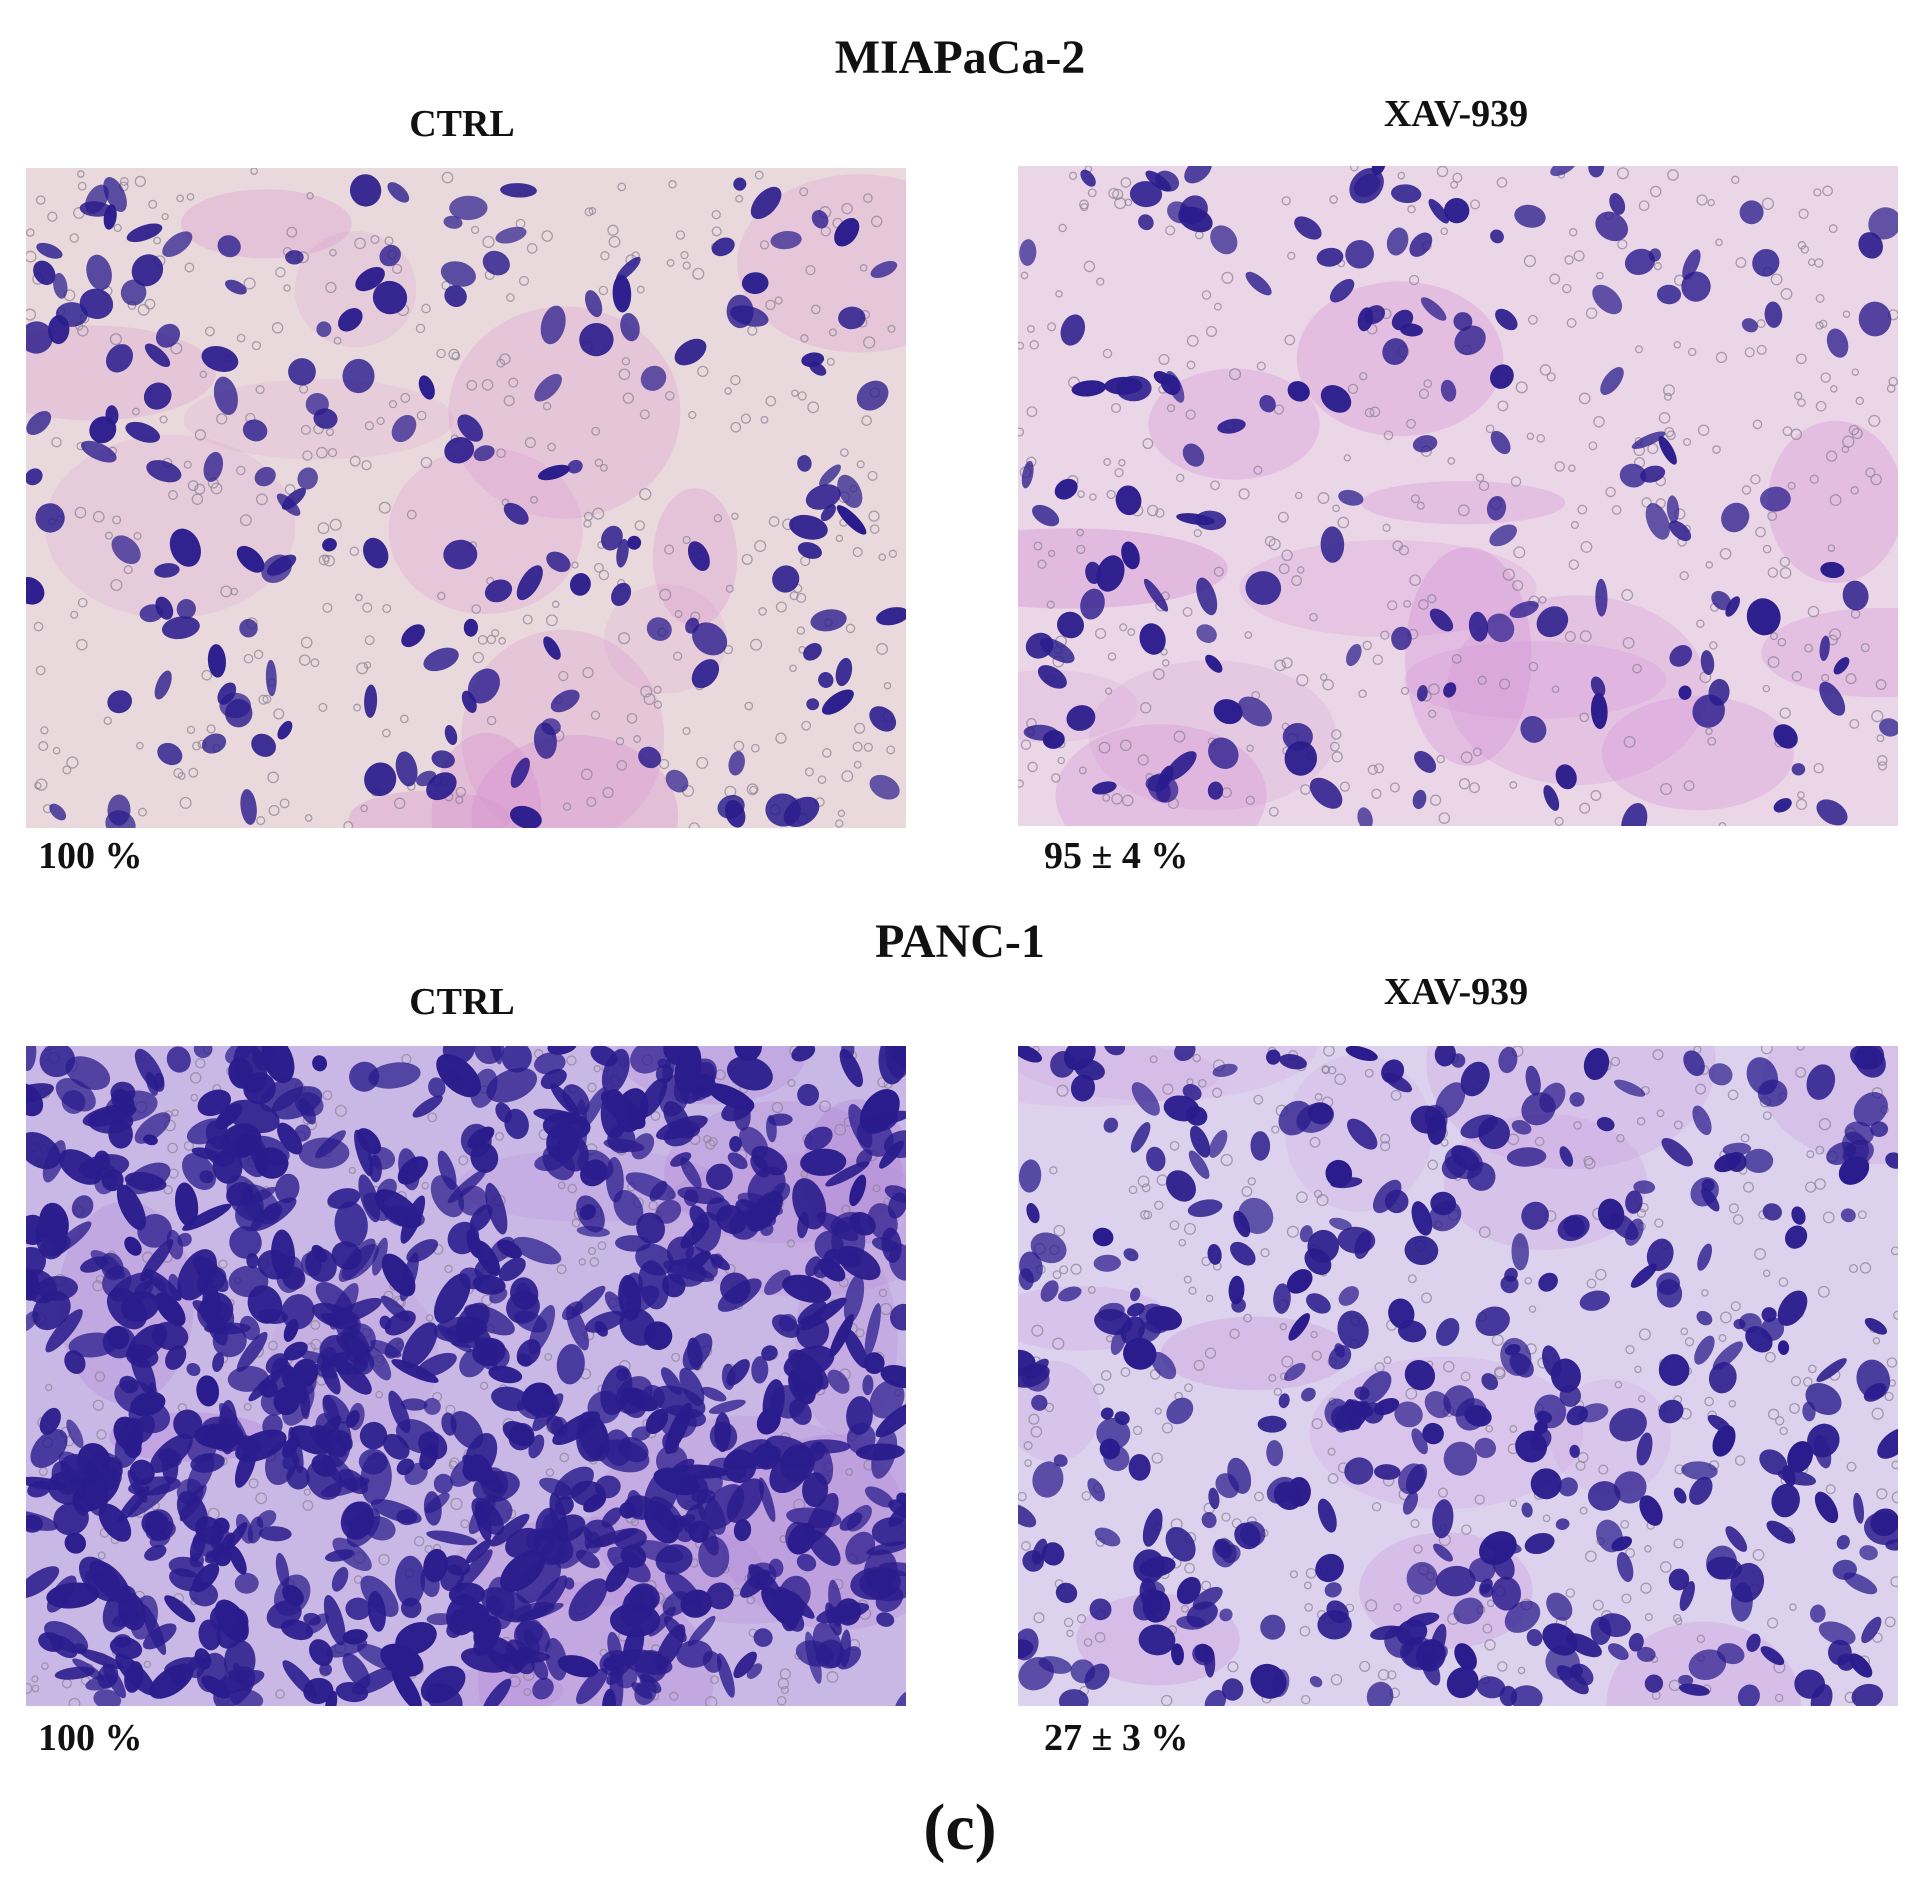 Image resolution: width=1920 pixels, height=1903 pixels. I want to click on figure-panel-label: (c), so click(960, 1827).